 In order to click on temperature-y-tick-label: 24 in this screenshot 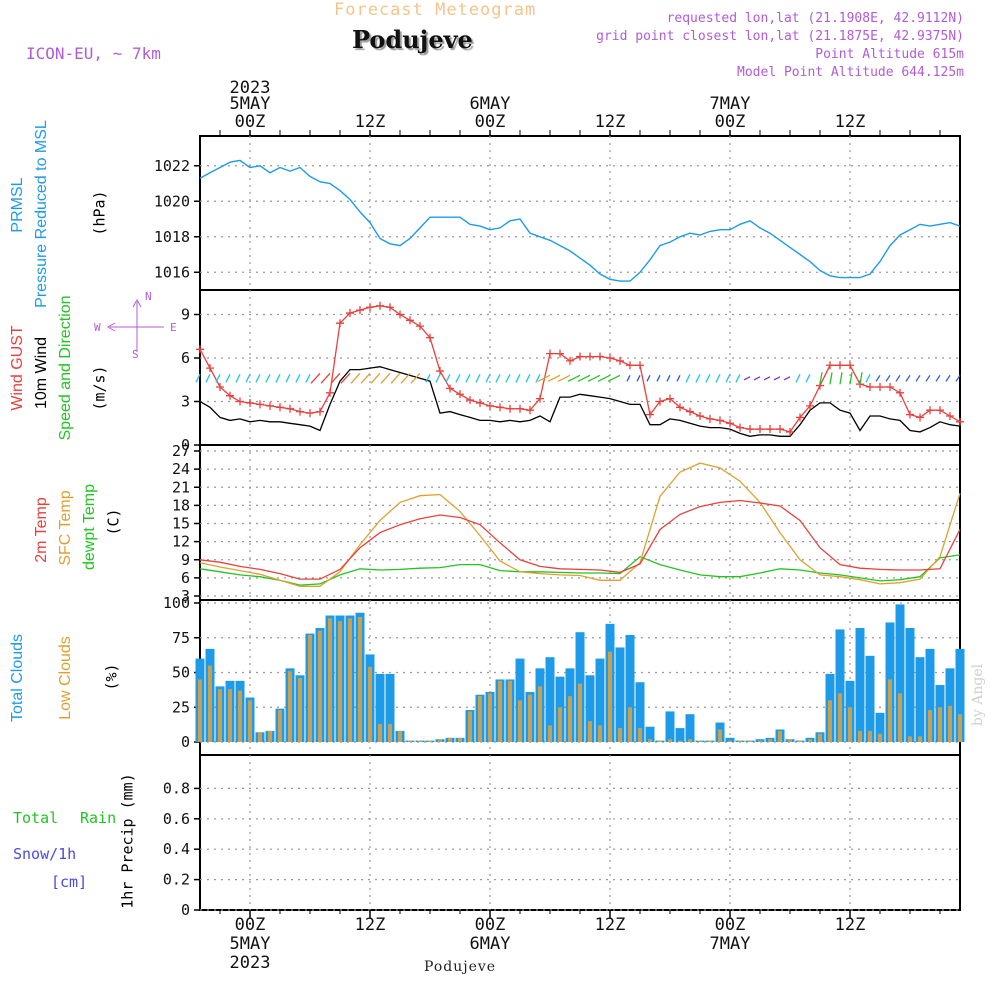, I will do `click(181, 469)`.